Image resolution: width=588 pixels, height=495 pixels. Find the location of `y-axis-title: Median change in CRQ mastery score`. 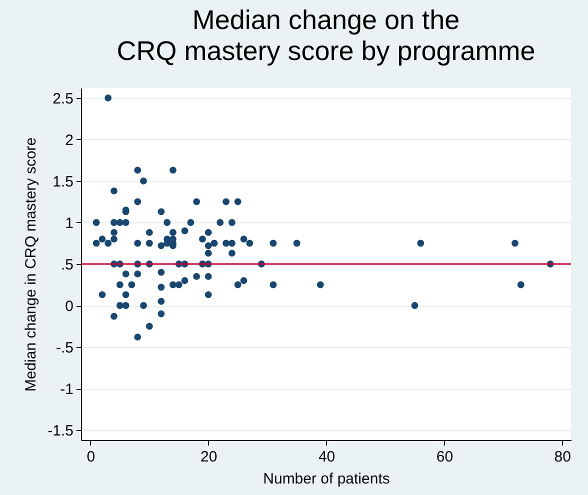

y-axis-title: Median change in CRQ mastery score is located at coordinates (31, 264).